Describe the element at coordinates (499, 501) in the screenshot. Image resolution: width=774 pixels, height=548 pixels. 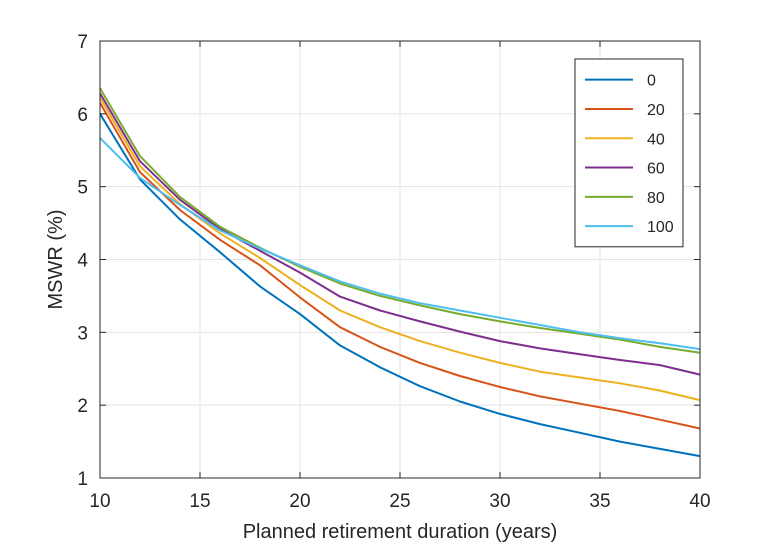
I see `x-tick-label: 30` at that location.